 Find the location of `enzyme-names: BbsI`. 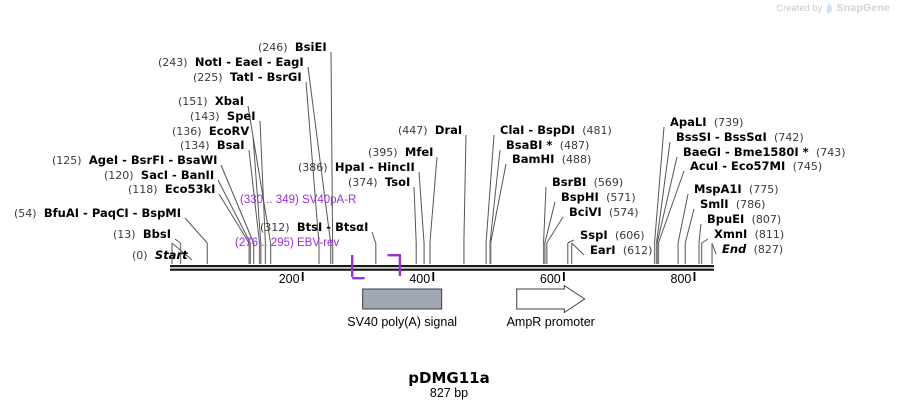

enzyme-names: BbsI is located at coordinates (157, 234).